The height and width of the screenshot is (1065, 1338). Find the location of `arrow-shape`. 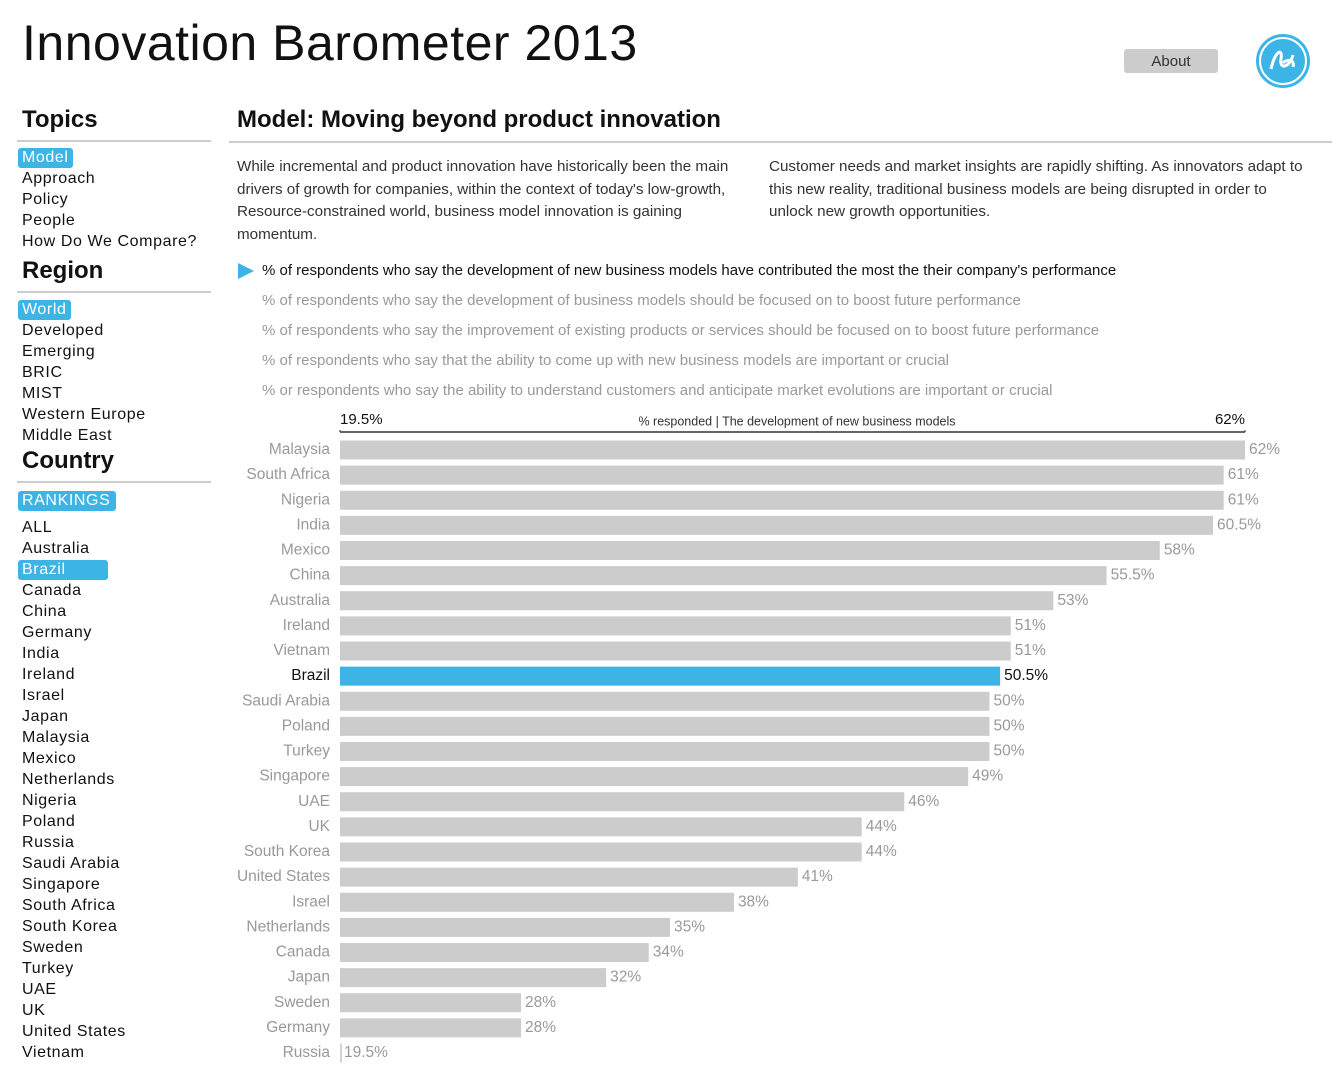

arrow-shape is located at coordinates (246, 271).